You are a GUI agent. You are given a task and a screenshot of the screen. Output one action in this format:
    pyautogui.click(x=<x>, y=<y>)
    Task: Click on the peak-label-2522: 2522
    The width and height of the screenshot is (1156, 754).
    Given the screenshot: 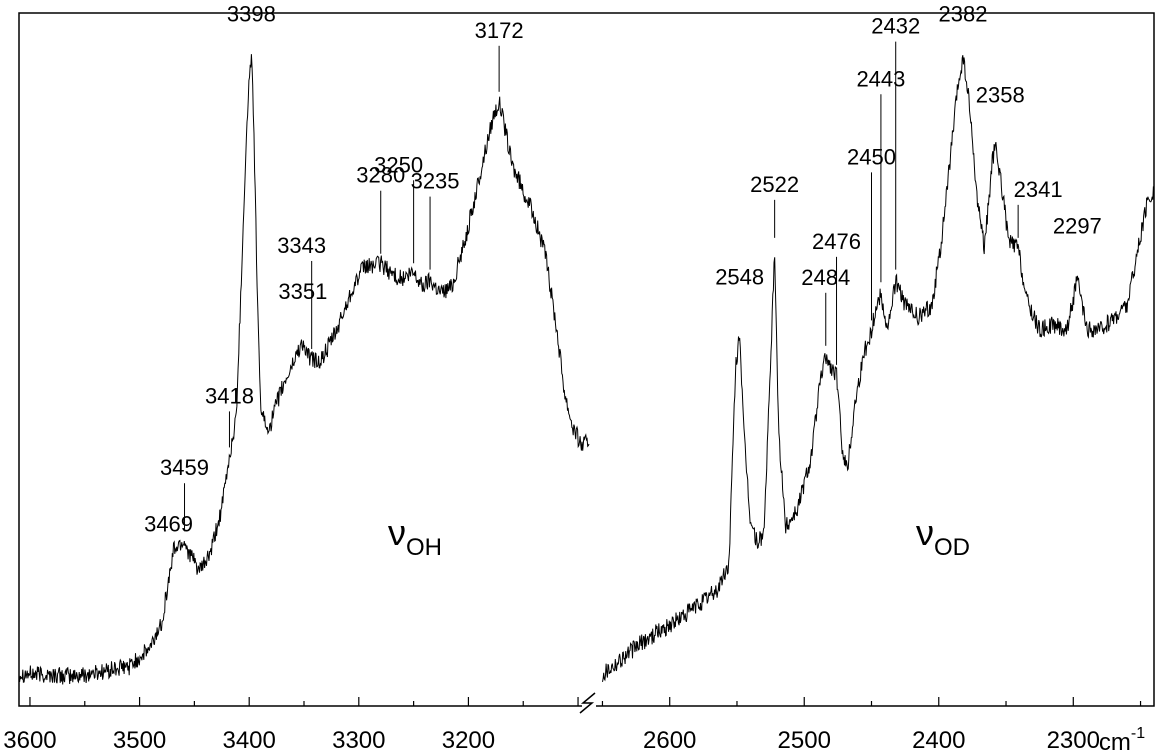 What is the action you would take?
    pyautogui.click(x=774, y=184)
    